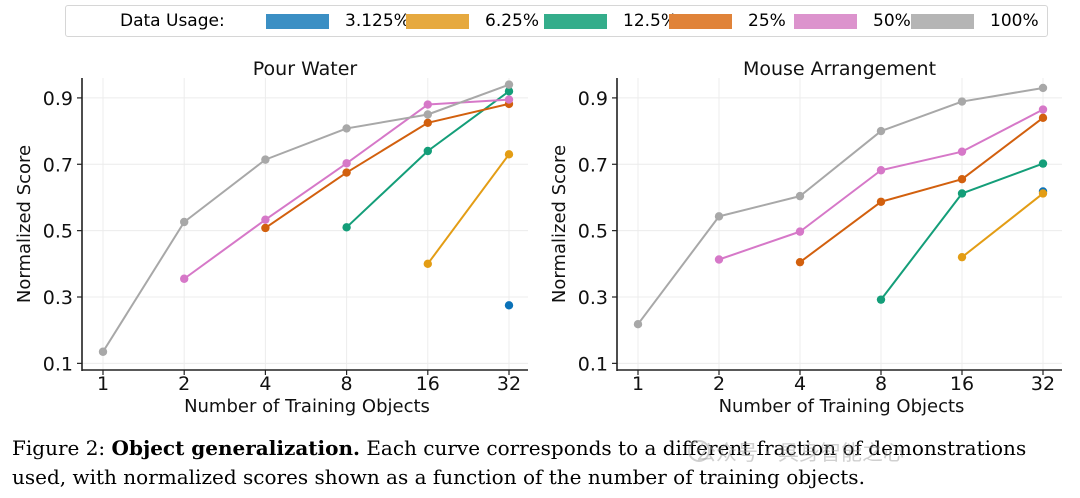 The image size is (1080, 498). Describe the element at coordinates (800, 453) in the screenshot. I see `watermark: 公众号 · 具身智能之心` at that location.